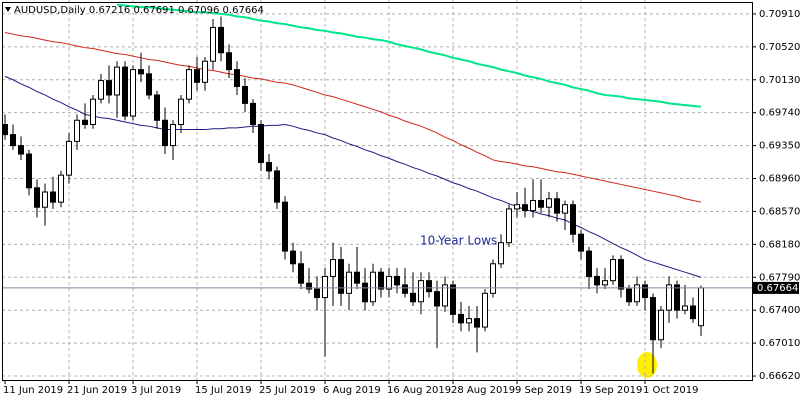 The width and height of the screenshot is (800, 400). I want to click on y-tick-label: 0.67400, so click(779, 310).